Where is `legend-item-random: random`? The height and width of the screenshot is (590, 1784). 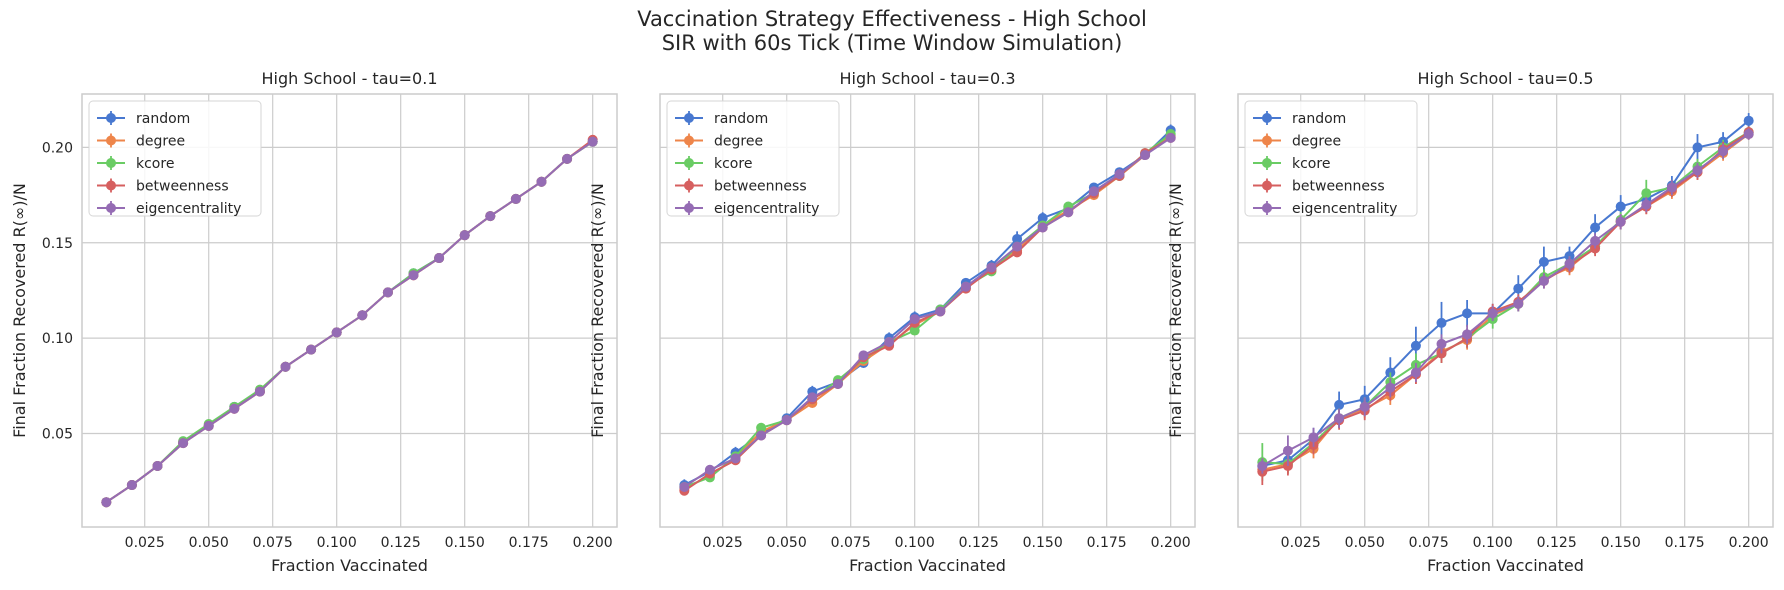
legend-item-random: random is located at coordinates (1299, 119).